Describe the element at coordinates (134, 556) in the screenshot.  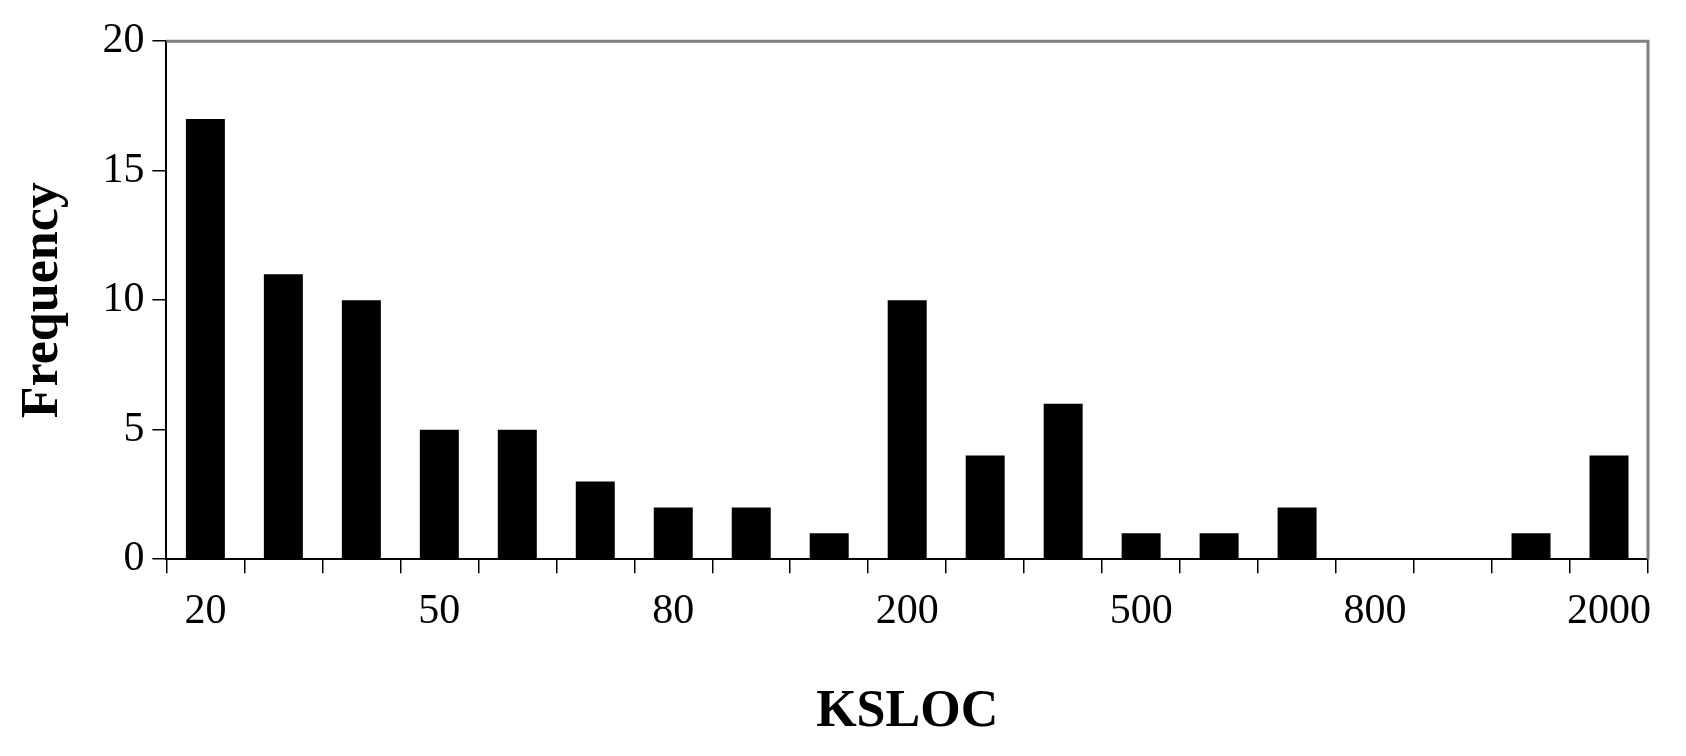
I see `y-tick-label: 0` at that location.